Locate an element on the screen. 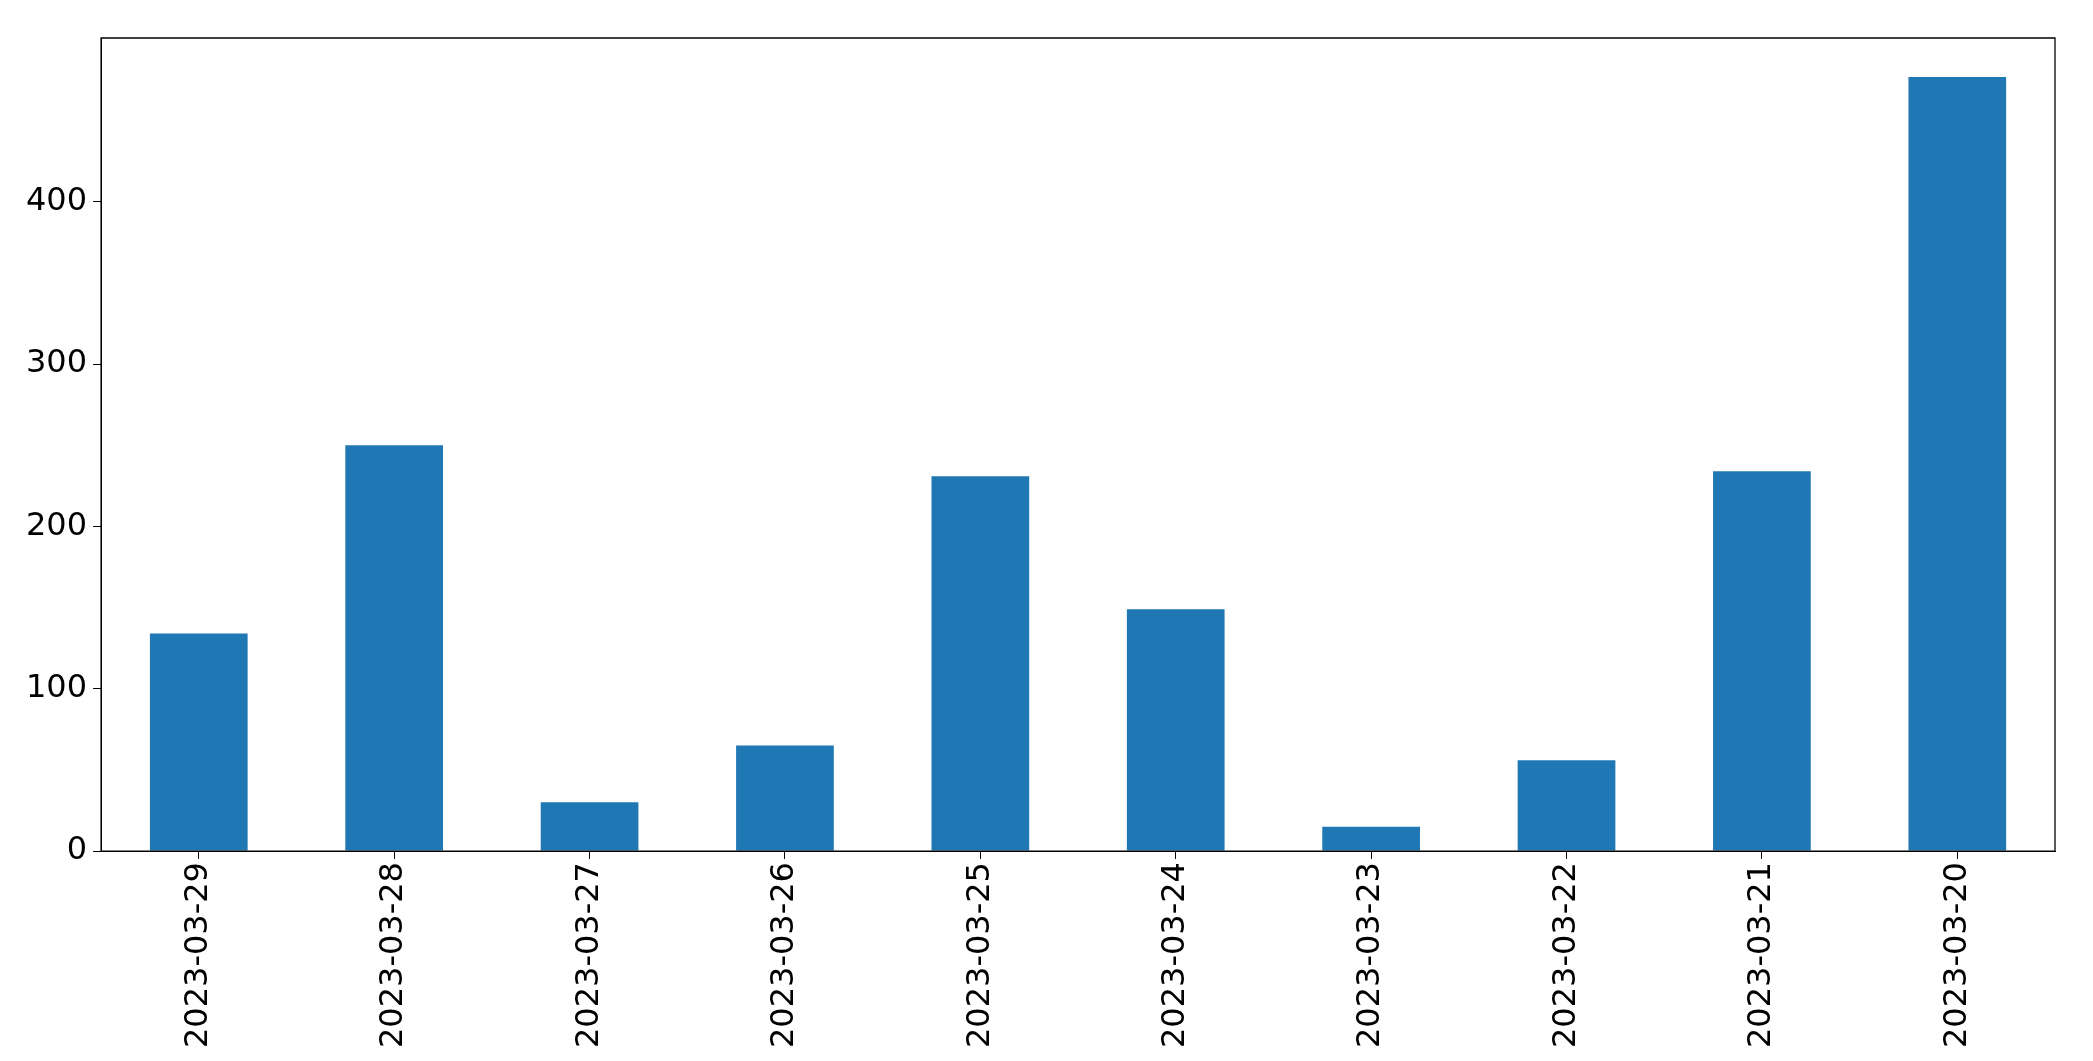 This screenshot has width=2093, height=1061. x-tick-label: 2023-03-23 is located at coordinates (1368, 955).